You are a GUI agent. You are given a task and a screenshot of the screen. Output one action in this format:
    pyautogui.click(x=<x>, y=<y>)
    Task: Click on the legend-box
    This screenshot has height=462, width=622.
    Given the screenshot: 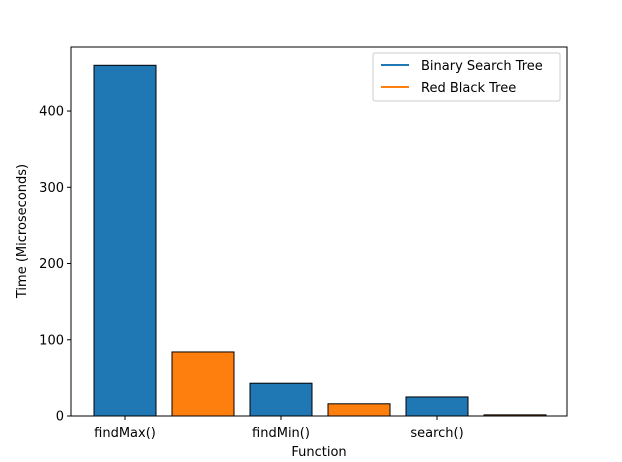 What is the action you would take?
    pyautogui.click(x=466, y=77)
    